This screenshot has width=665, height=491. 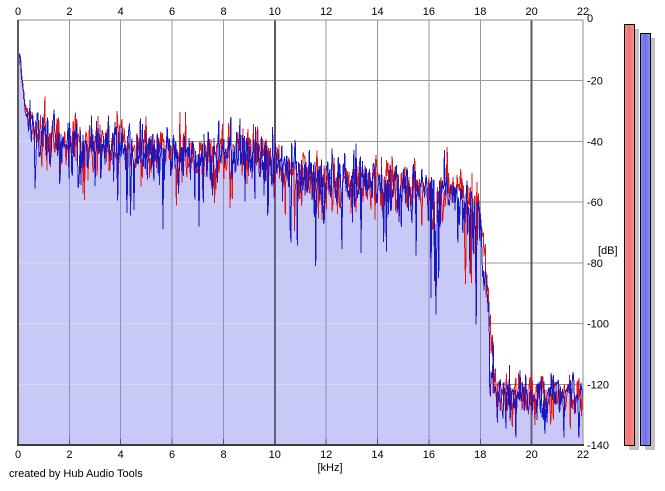 I want to click on svg-text: -20, so click(x=595, y=82).